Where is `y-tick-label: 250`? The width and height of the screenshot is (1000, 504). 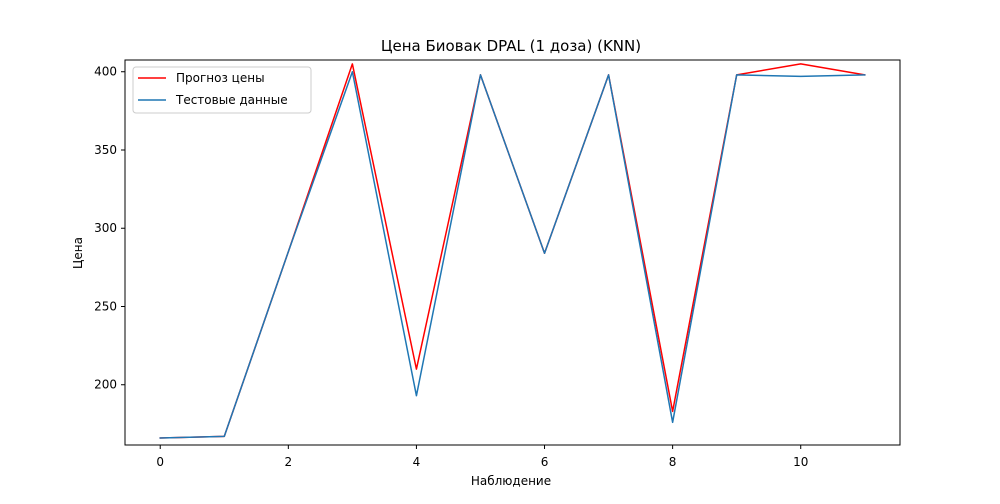
y-tick-label: 250 is located at coordinates (105, 306).